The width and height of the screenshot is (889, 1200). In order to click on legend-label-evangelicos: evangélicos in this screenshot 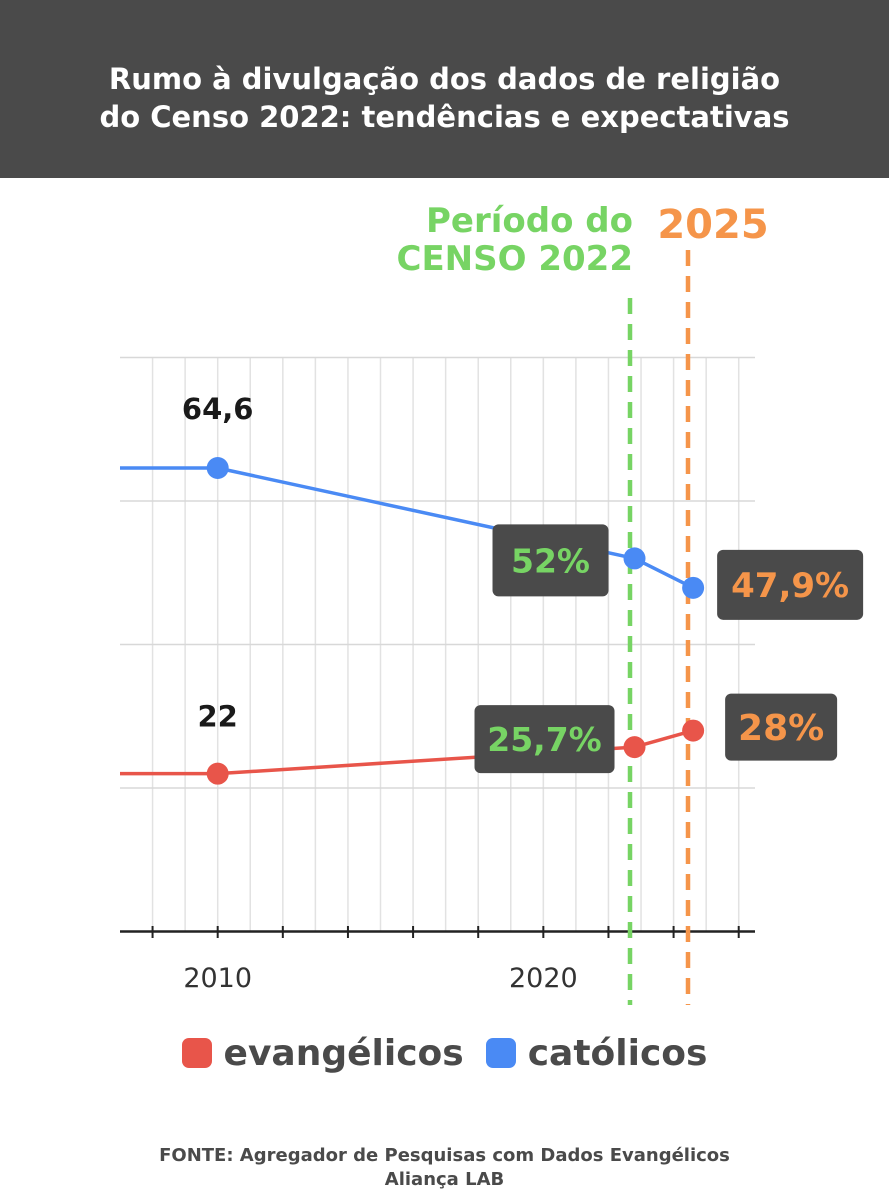, I will do `click(343, 1053)`.